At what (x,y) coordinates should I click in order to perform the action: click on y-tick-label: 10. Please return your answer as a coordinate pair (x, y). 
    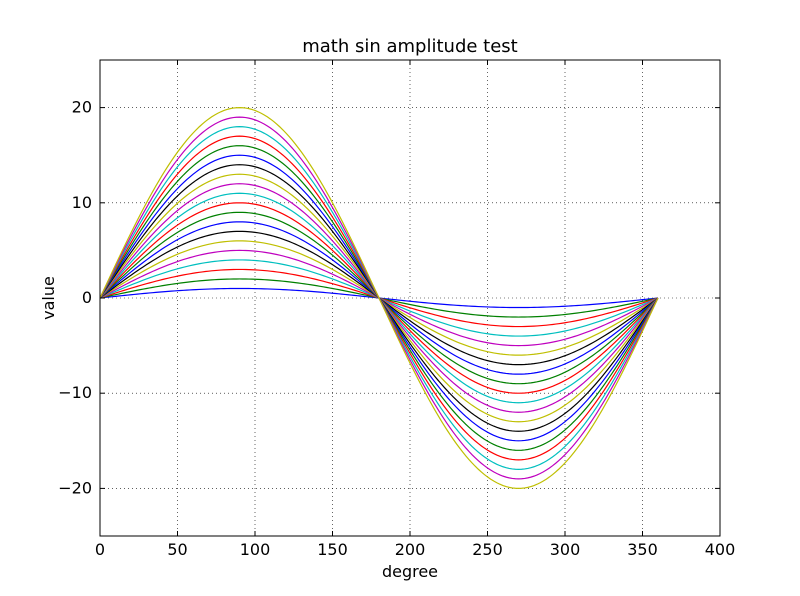
    Looking at the image, I should click on (82, 202).